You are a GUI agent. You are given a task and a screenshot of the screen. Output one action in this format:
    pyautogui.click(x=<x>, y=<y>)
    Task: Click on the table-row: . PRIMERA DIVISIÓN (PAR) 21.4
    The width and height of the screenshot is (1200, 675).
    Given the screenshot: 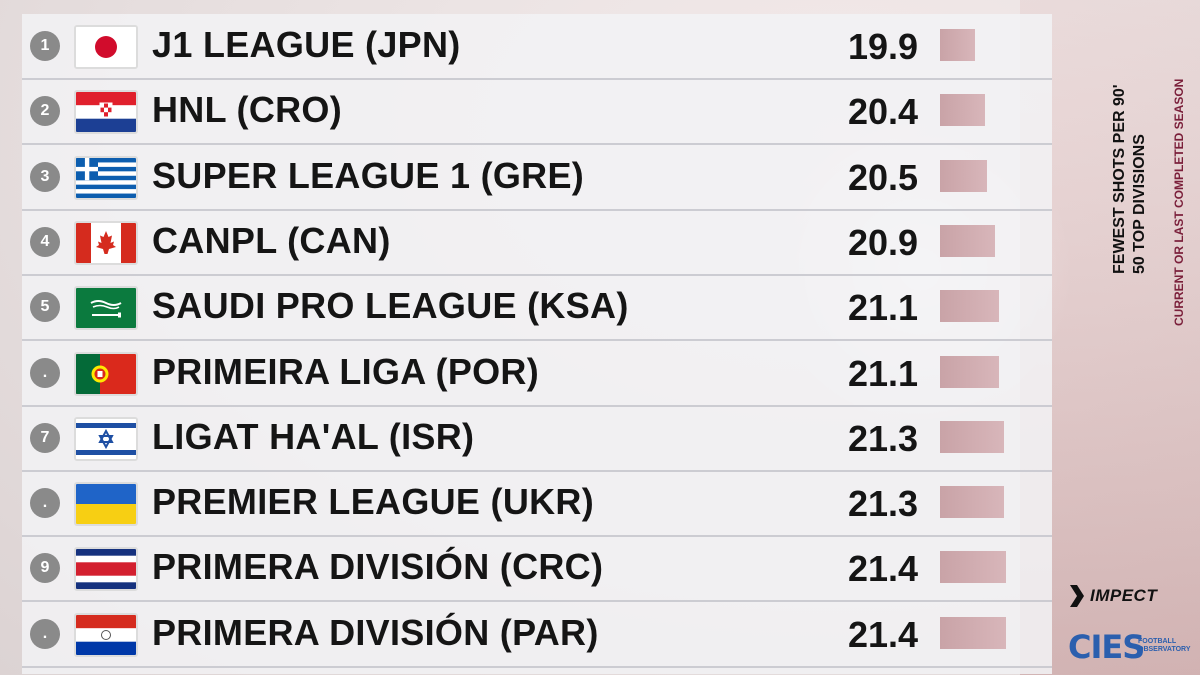 What is the action you would take?
    pyautogui.click(x=537, y=635)
    